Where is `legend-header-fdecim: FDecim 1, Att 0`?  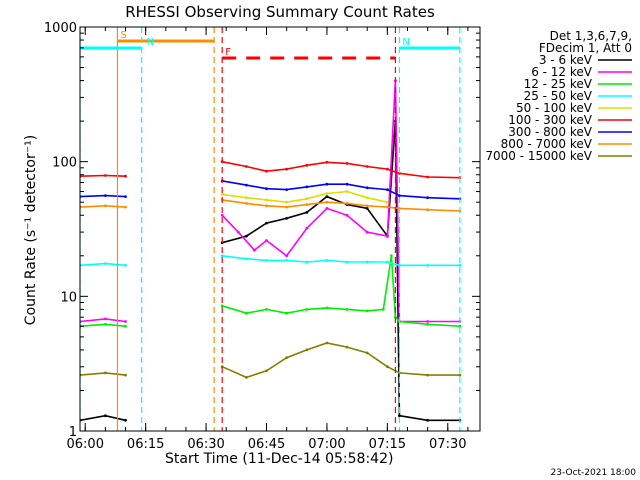
legend-header-fdecim: FDecim 1, Att 0 is located at coordinates (585, 48).